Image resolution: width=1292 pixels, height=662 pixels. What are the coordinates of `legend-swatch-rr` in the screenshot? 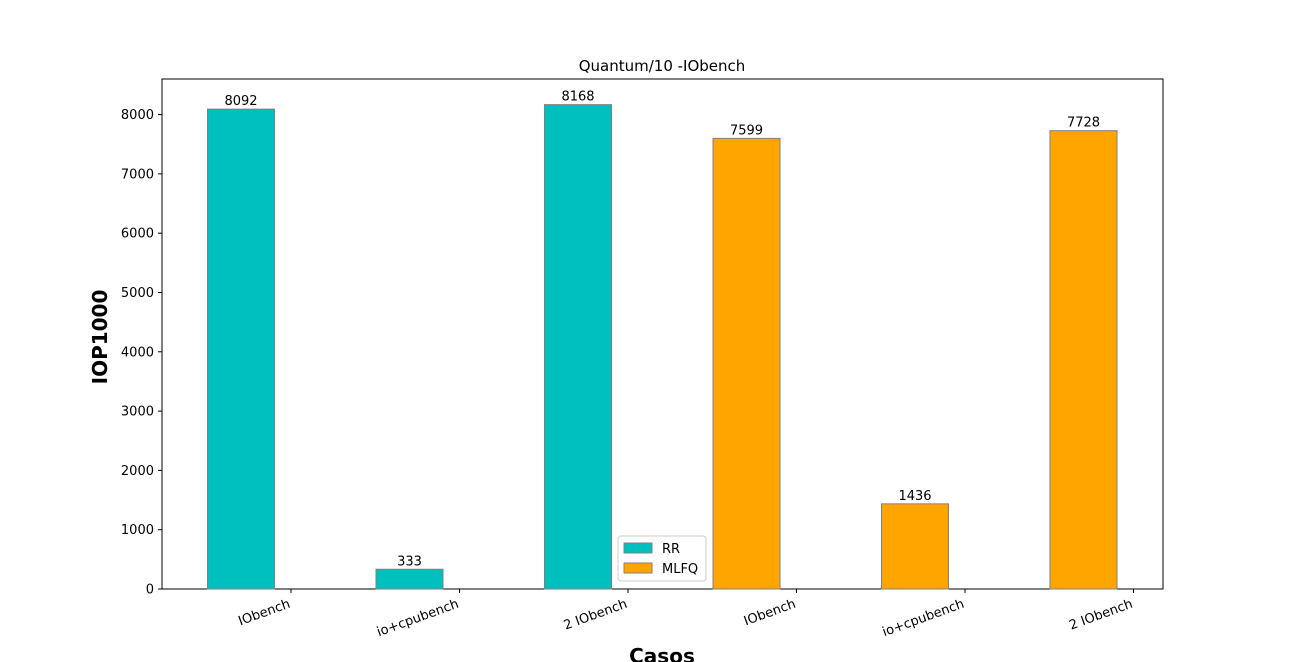 It's located at (638, 548).